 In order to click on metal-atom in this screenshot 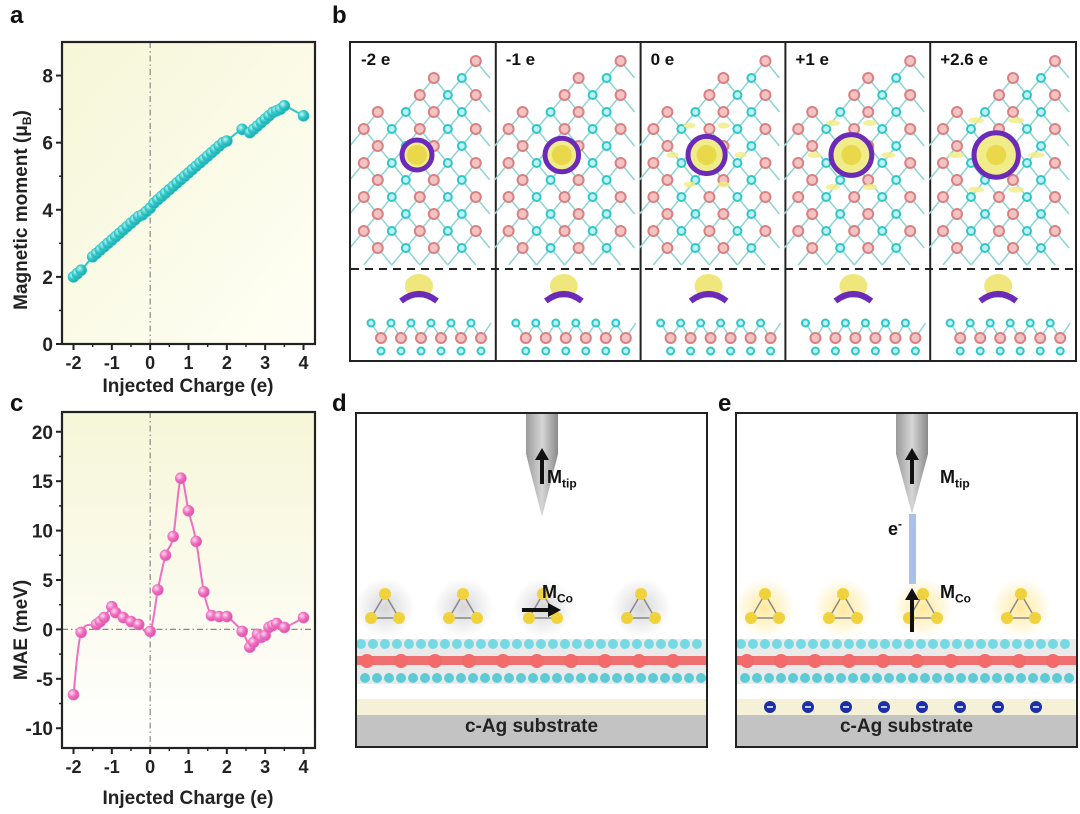, I will do `click(747, 661)`.